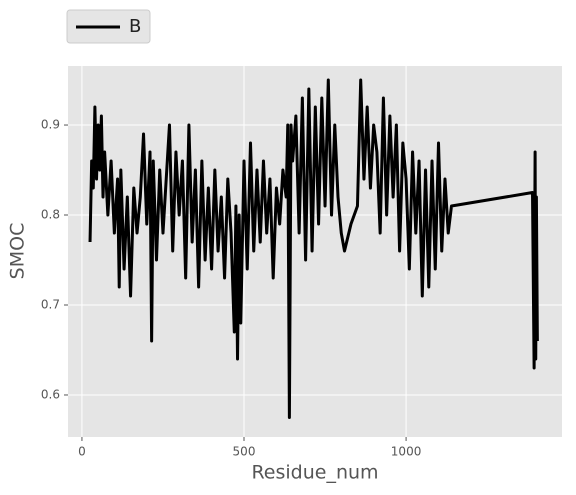 The width and height of the screenshot is (576, 495). What do you see at coordinates (50, 125) in the screenshot?
I see `y-tick-label: 0.9` at bounding box center [50, 125].